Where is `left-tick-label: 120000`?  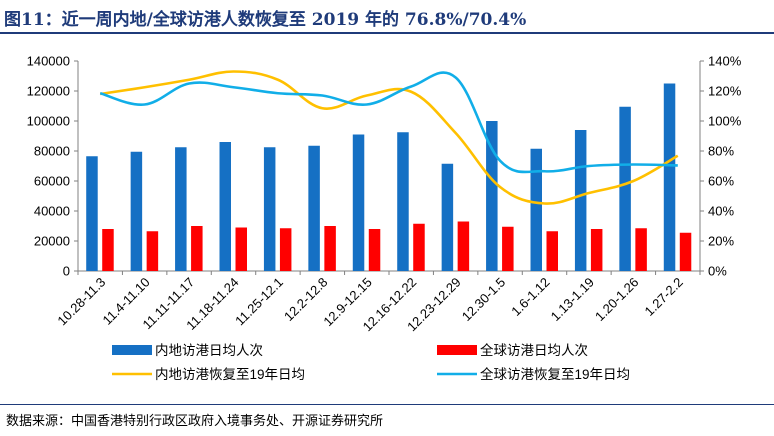
left-tick-label: 120000 is located at coordinates (48, 91).